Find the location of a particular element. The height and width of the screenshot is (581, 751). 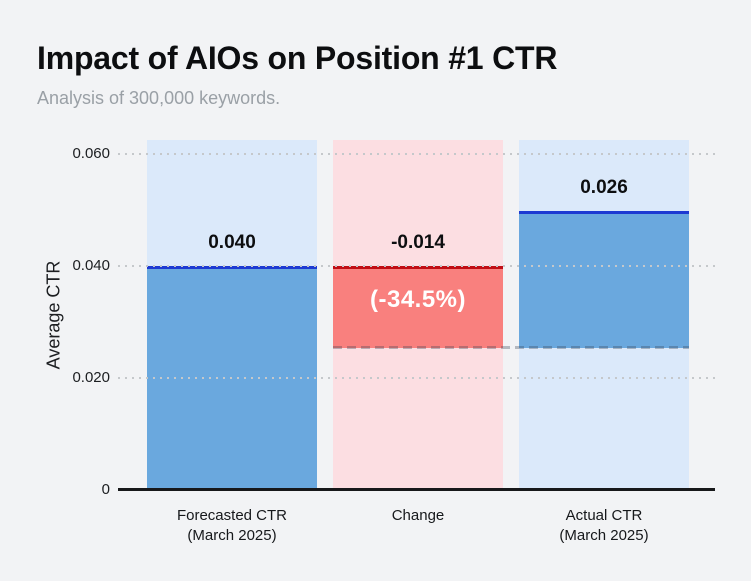

column-change: (-34.5%) -0.014 is located at coordinates (418, 315).